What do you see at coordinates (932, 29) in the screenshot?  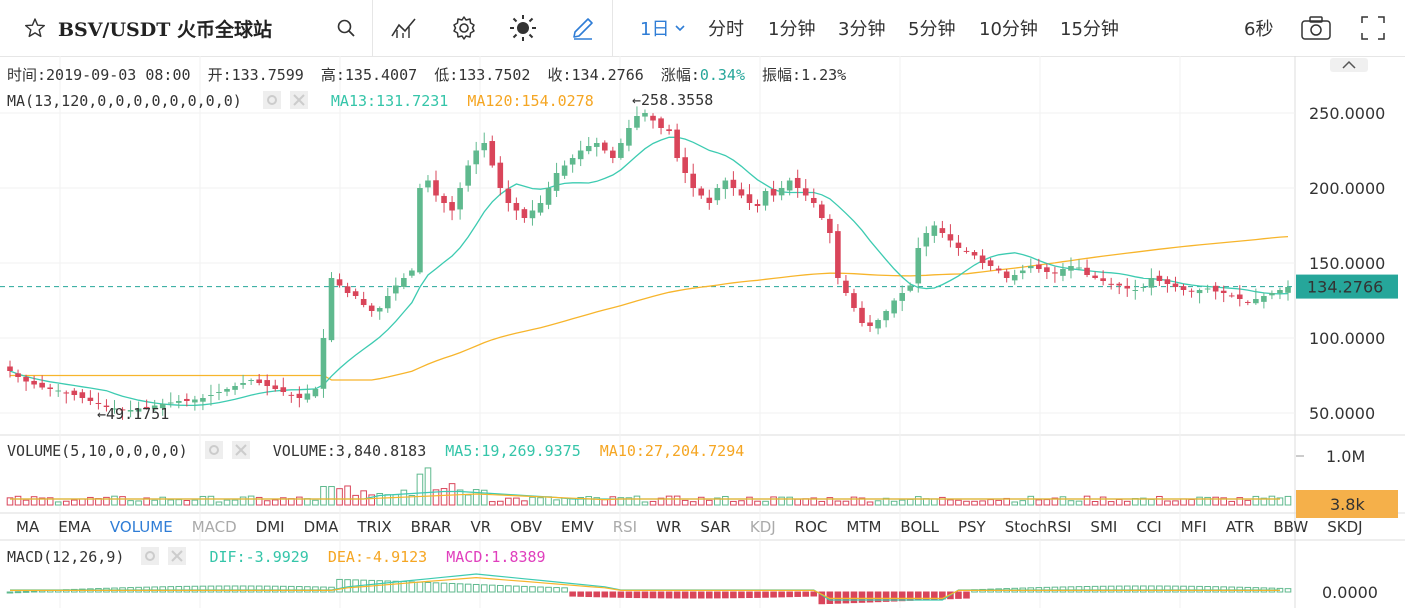 I see `interval-option: 5分钟` at bounding box center [932, 29].